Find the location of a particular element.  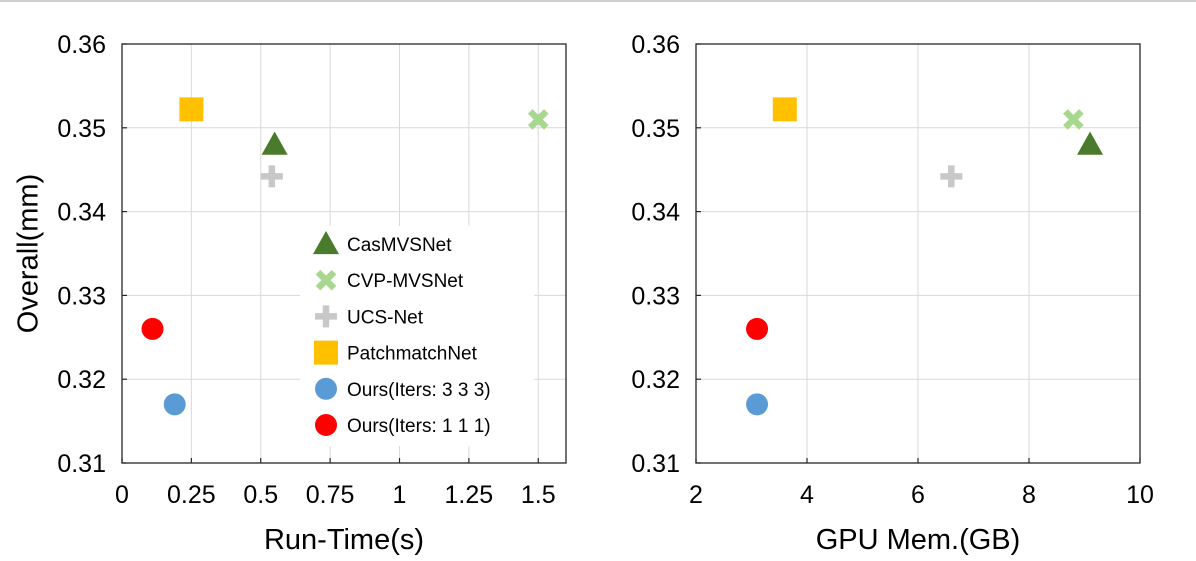

x-tick-label: 0.75 is located at coordinates (330, 495).